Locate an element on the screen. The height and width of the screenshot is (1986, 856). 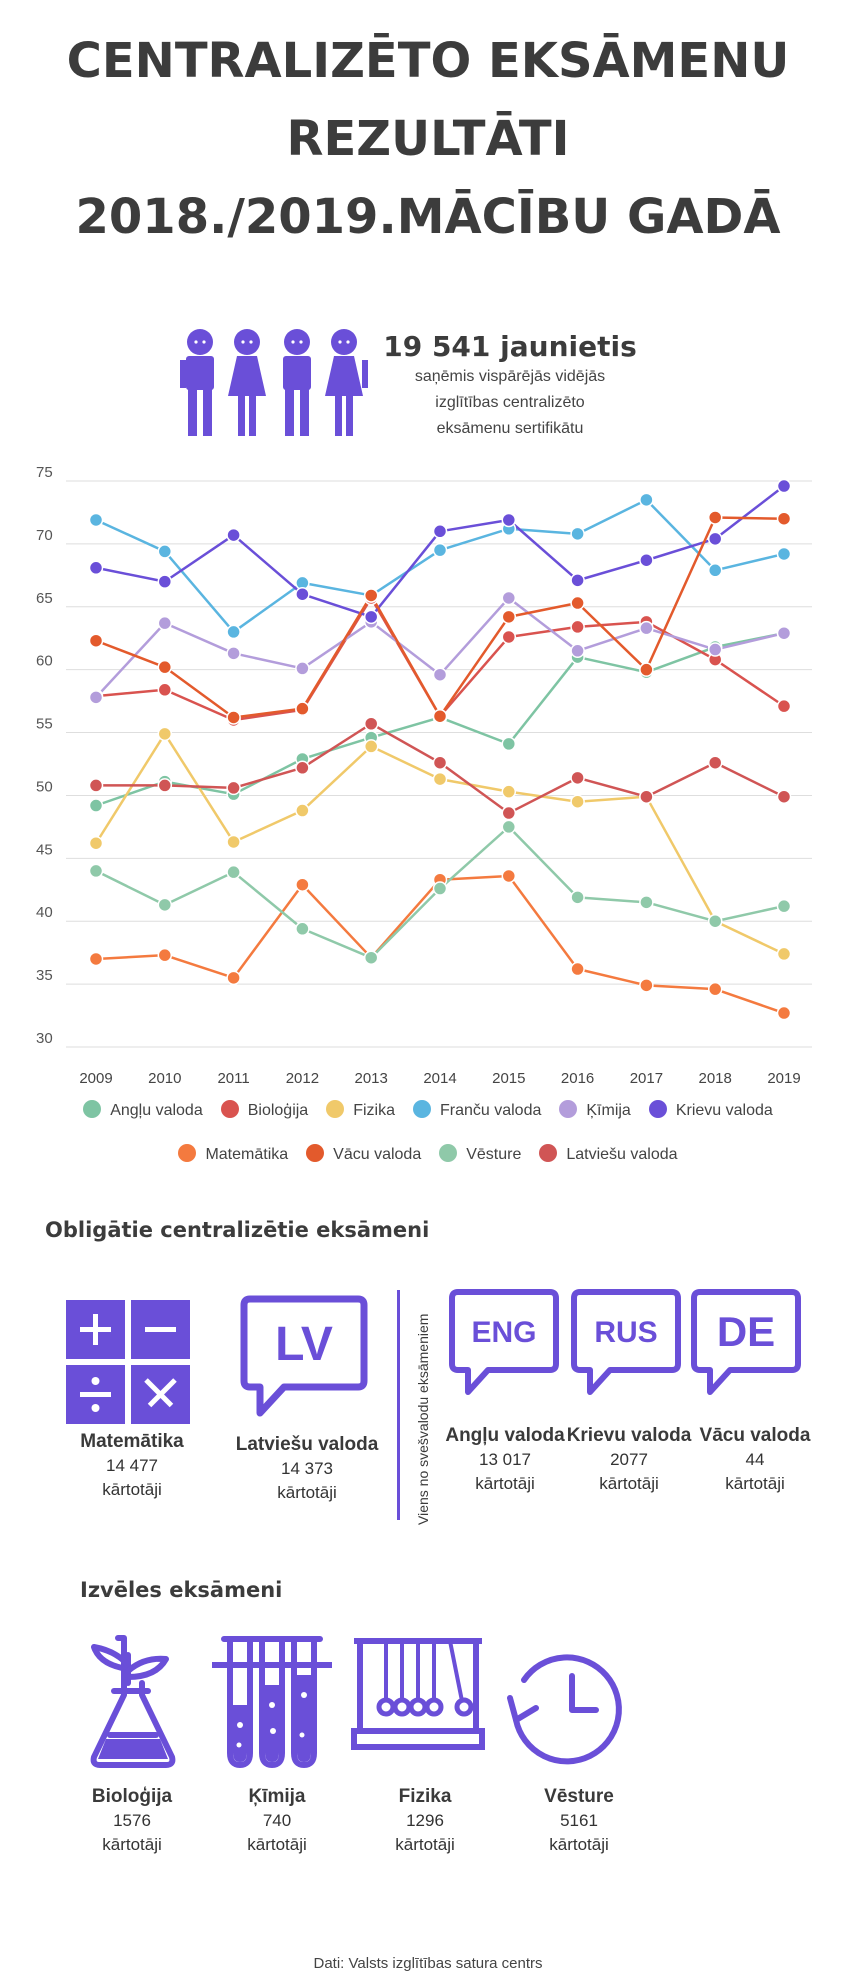
exam-matematika: Matemātika 14 477 kārtotāji is located at coordinates (132, 1466).